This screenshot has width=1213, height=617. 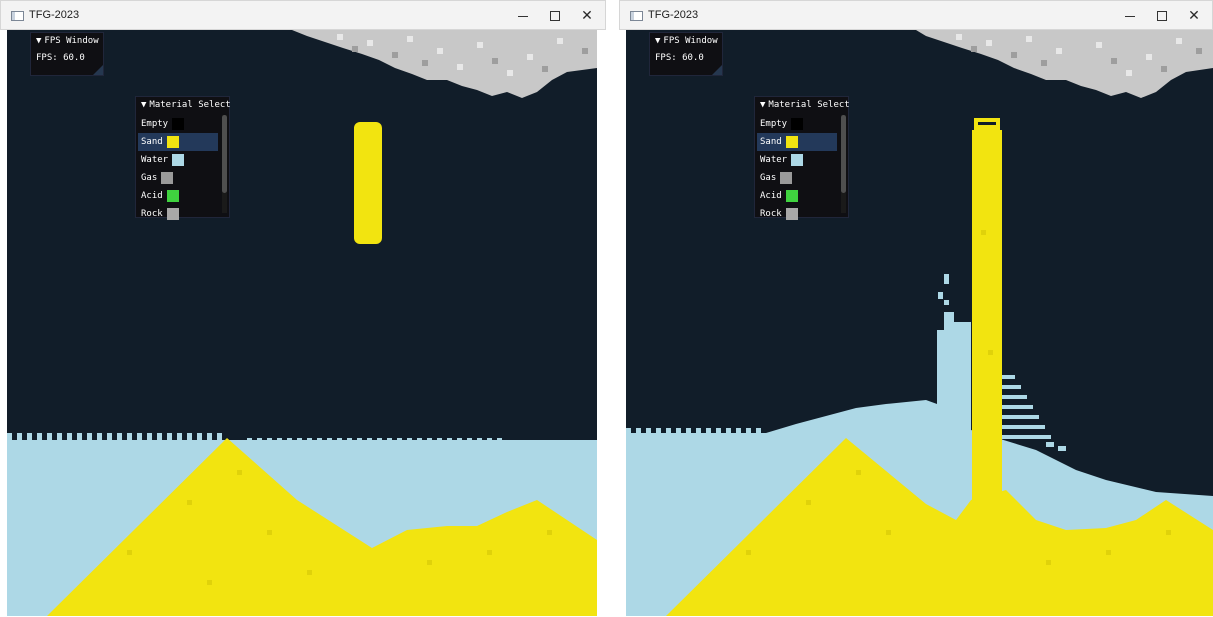 I want to click on sand-column, so click(x=987, y=320).